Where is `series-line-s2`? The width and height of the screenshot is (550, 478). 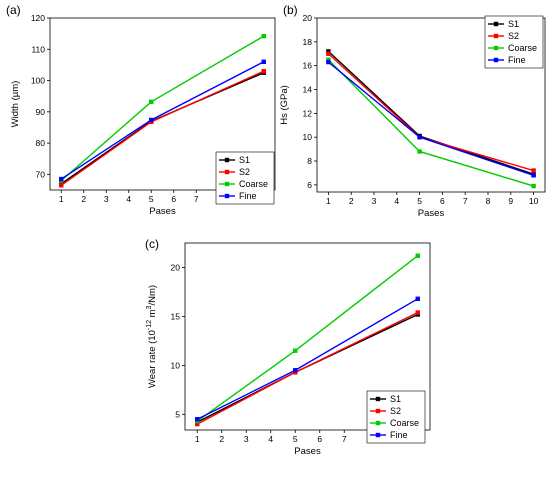 series-line-s2 is located at coordinates (430, 112).